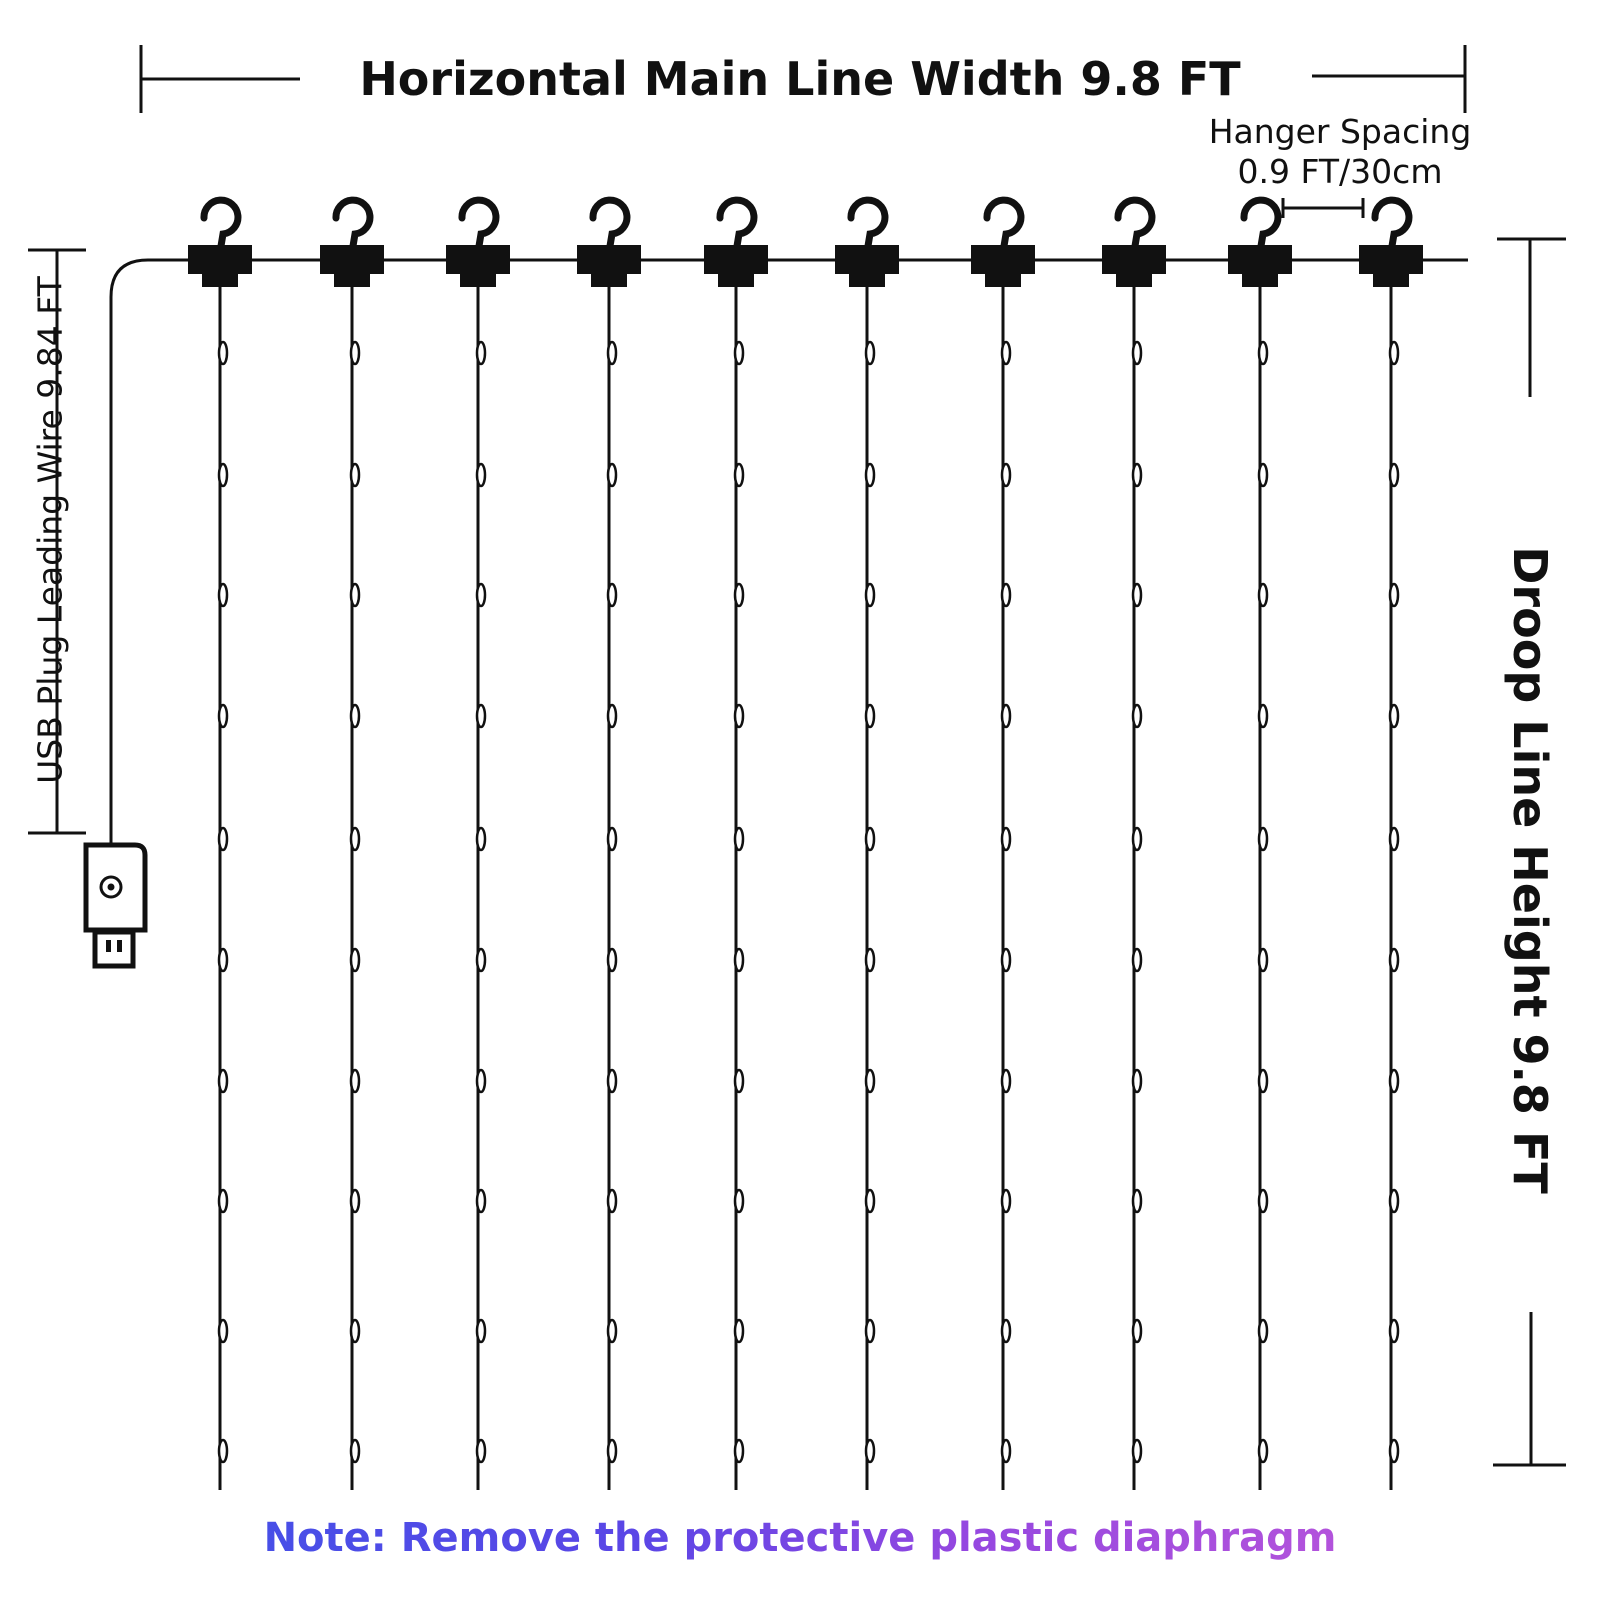  Describe the element at coordinates (800, 79) in the screenshot. I see `main-line-width-title: Horizontal Main Line Width 9.8 FT` at that location.